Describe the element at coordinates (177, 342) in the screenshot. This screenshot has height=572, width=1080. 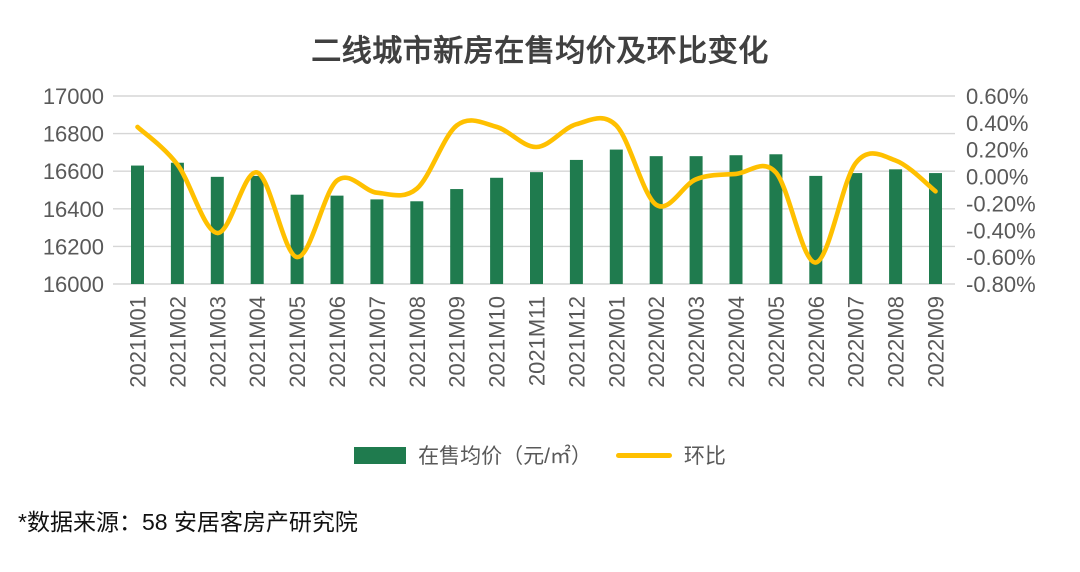
I see `x-axis-tick-label: 2021M02` at that location.